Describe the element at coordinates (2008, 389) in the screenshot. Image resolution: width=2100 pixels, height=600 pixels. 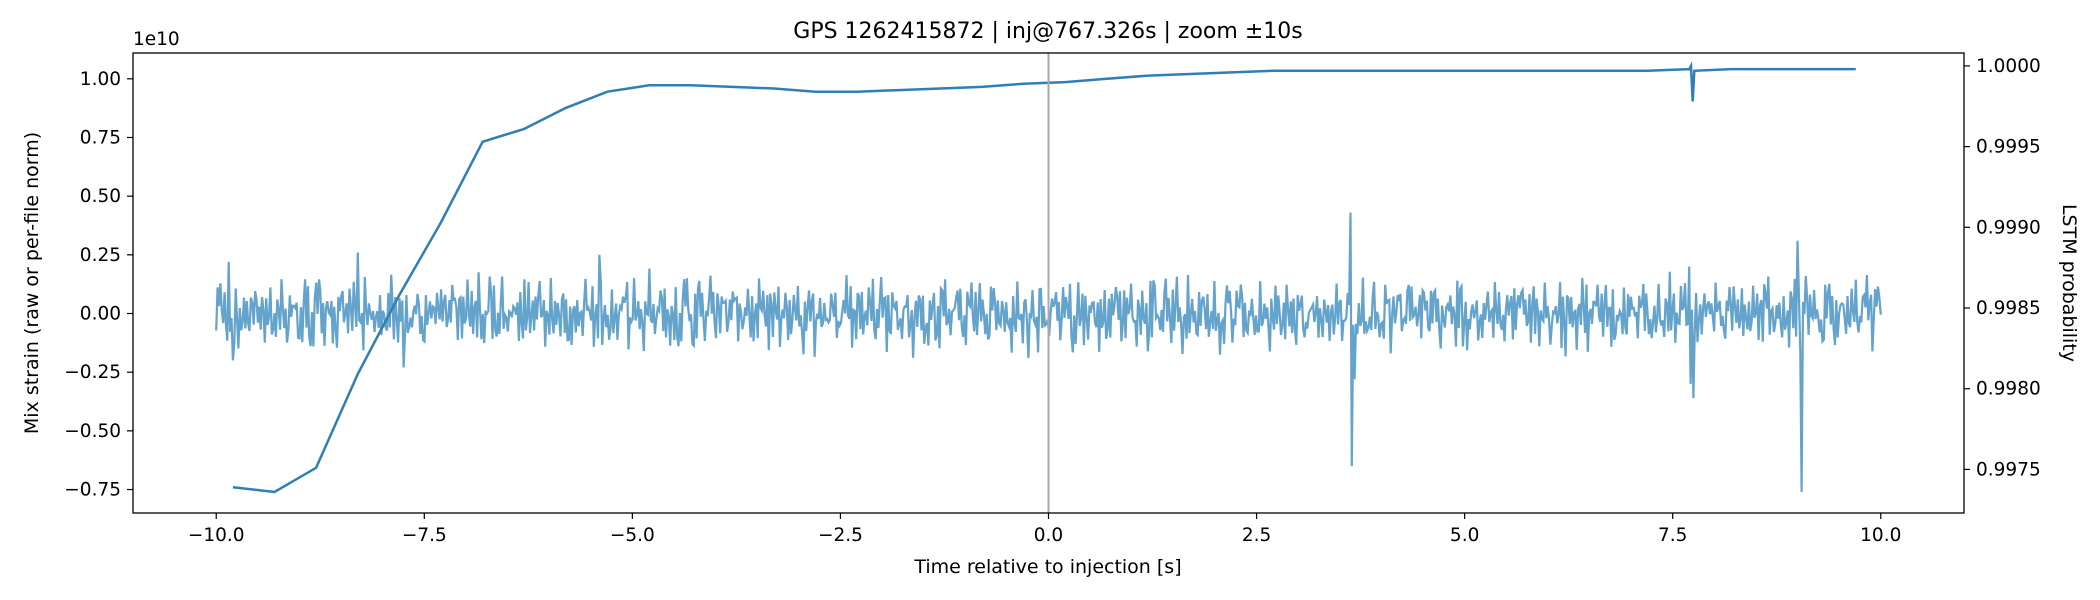
I see `y-right-tick-label: 0.9980` at that location.